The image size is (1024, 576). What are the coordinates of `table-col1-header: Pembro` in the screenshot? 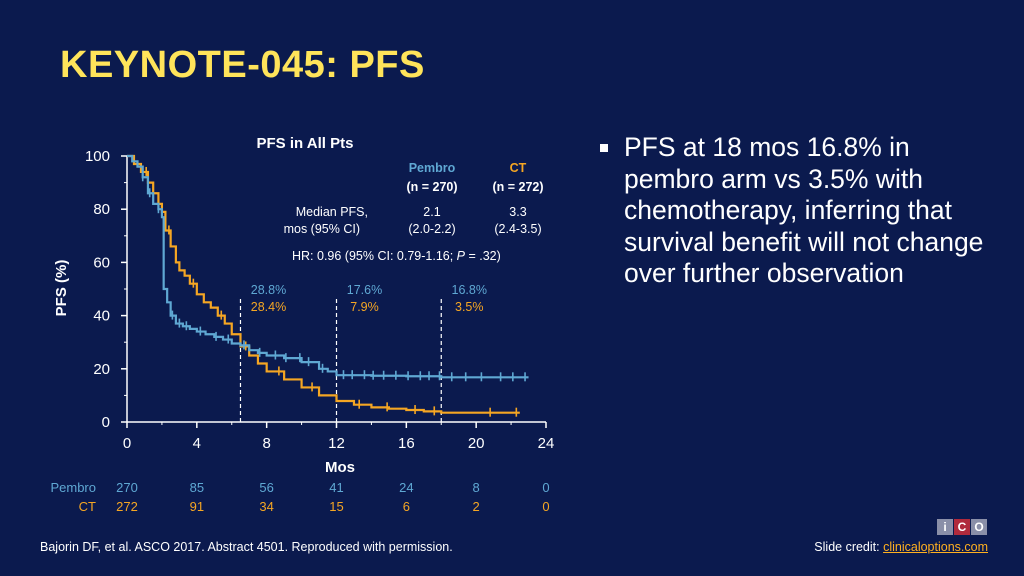 It's located at (432, 168).